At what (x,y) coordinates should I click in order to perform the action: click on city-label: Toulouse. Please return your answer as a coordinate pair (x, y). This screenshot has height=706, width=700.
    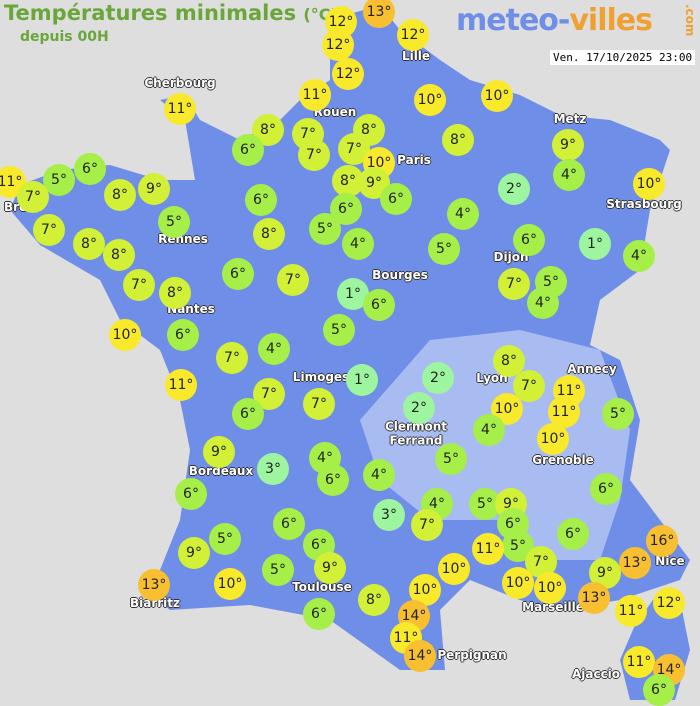
    Looking at the image, I should click on (322, 586).